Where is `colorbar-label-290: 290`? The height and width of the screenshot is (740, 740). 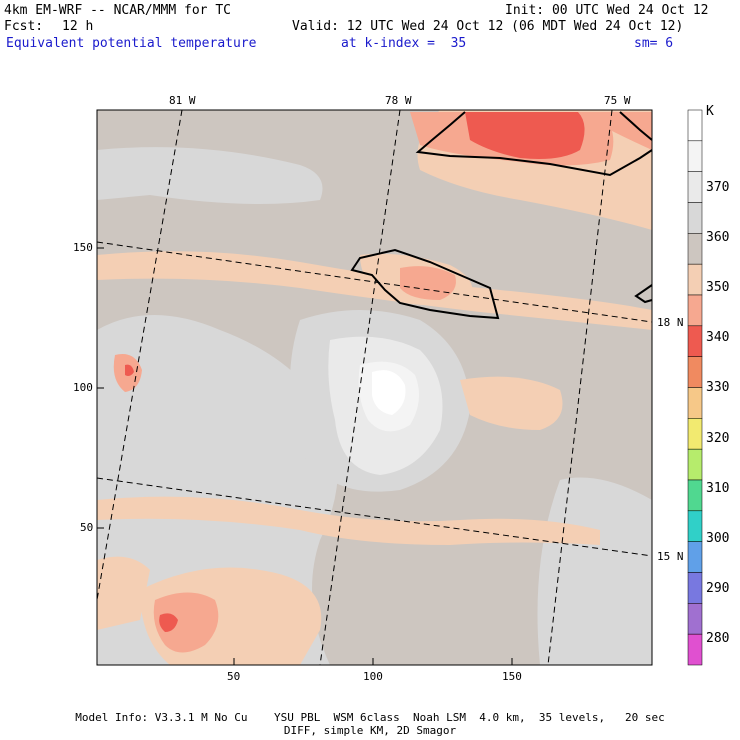 colorbar-label-290: 290 is located at coordinates (718, 588).